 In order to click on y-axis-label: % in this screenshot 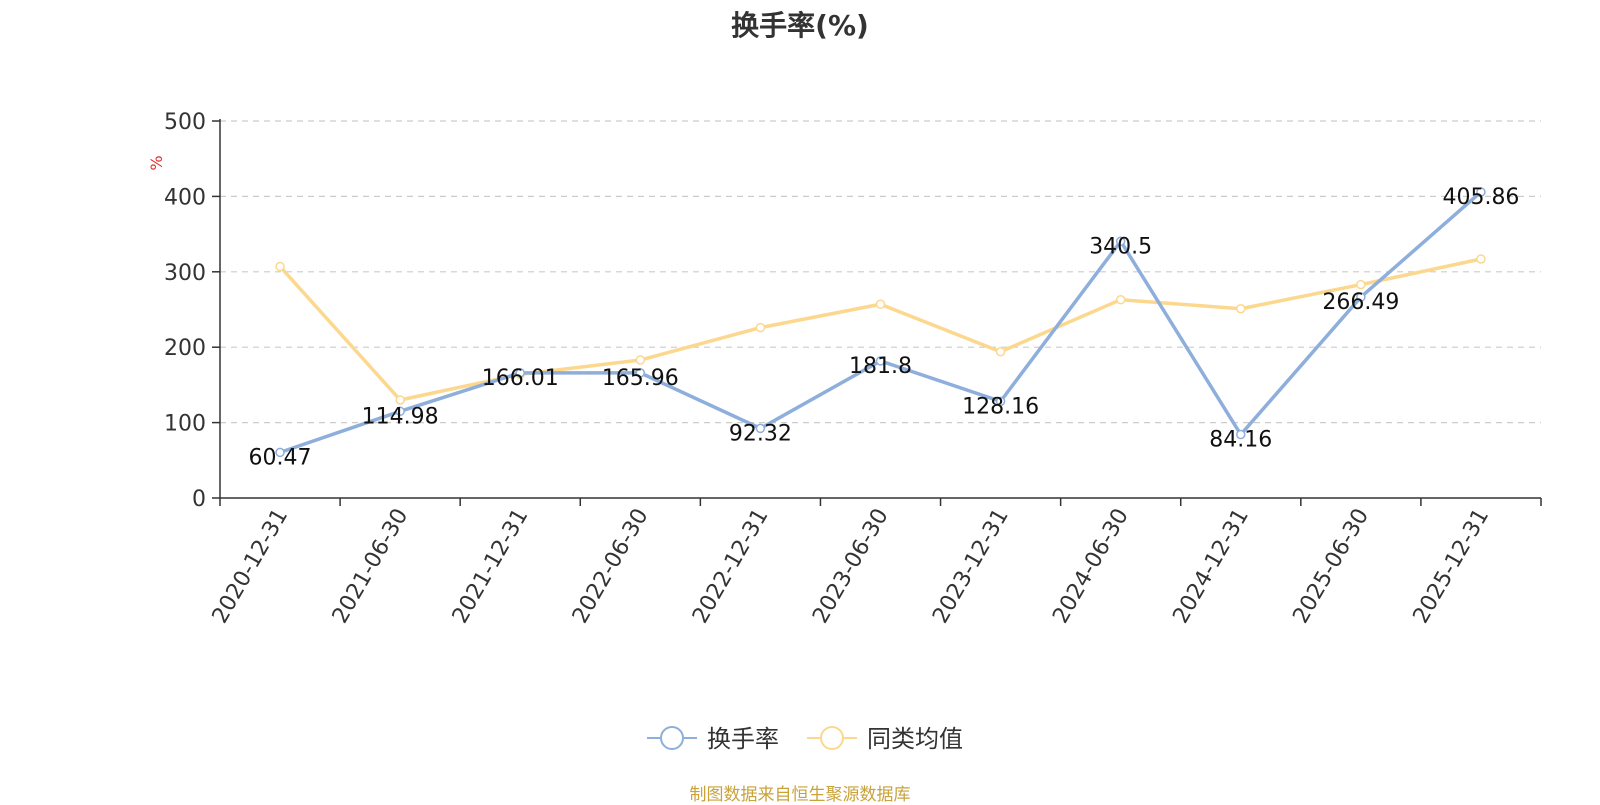, I will do `click(156, 162)`.